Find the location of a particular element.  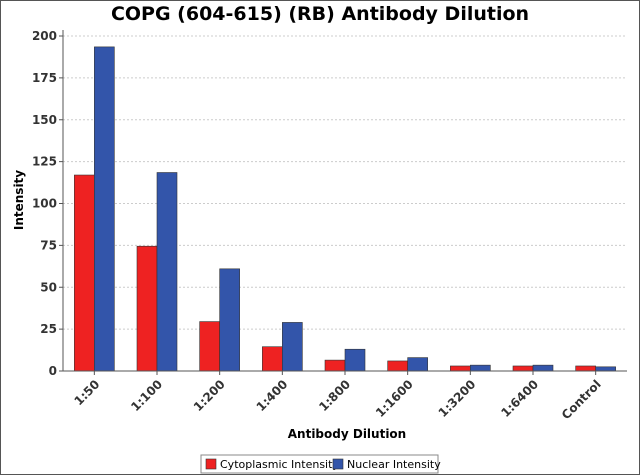

y-tick-label: 25 is located at coordinates (48, 329).